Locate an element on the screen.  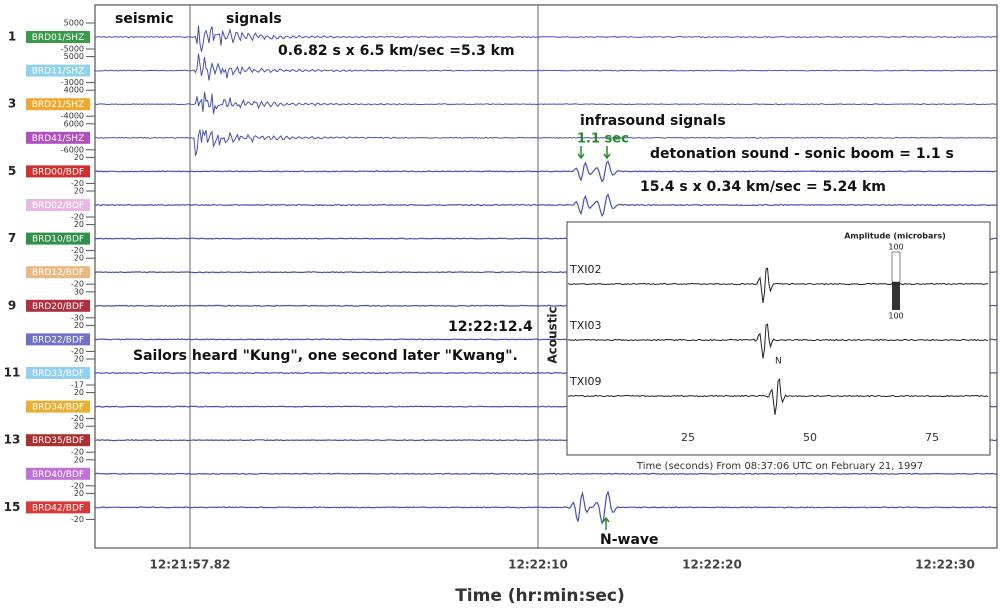
channel-label: BRD35/BDF is located at coordinates (58, 441).